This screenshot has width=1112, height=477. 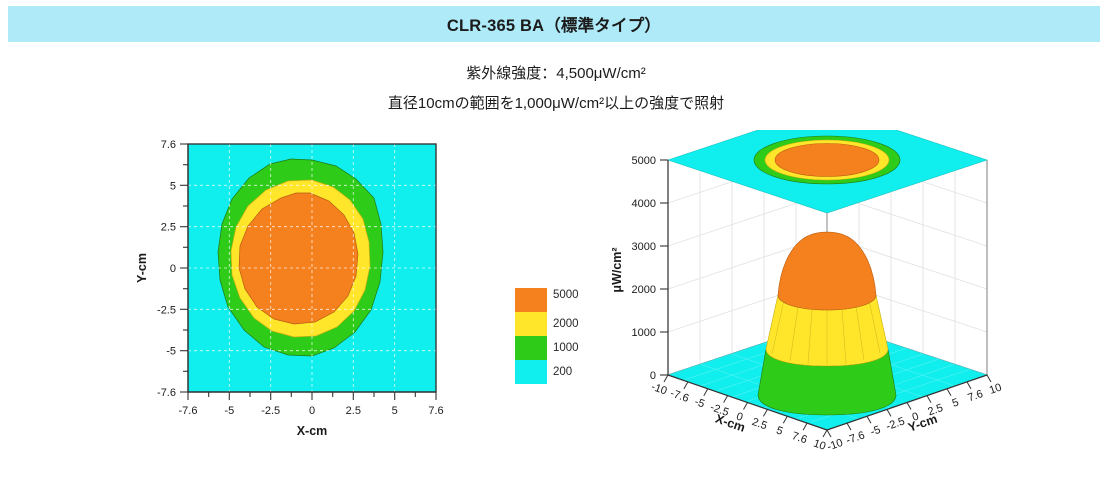 I want to click on surface-ytick-8: 10, so click(x=995, y=388).